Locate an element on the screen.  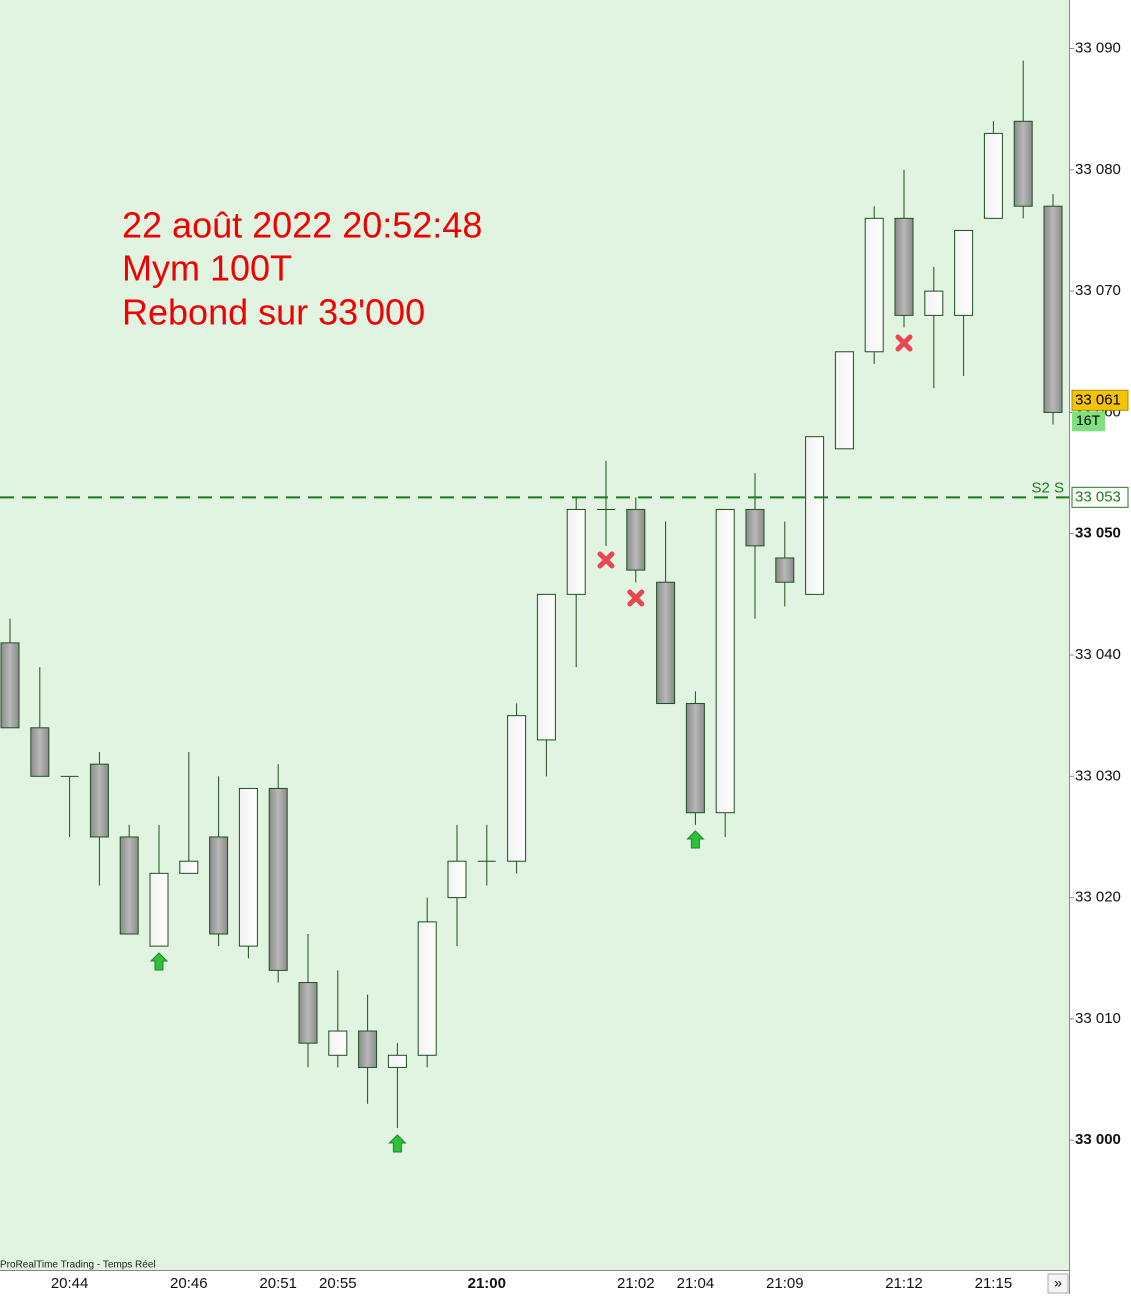
footer: ProRealTime Trading - Temps Réel is located at coordinates (78, 1265).